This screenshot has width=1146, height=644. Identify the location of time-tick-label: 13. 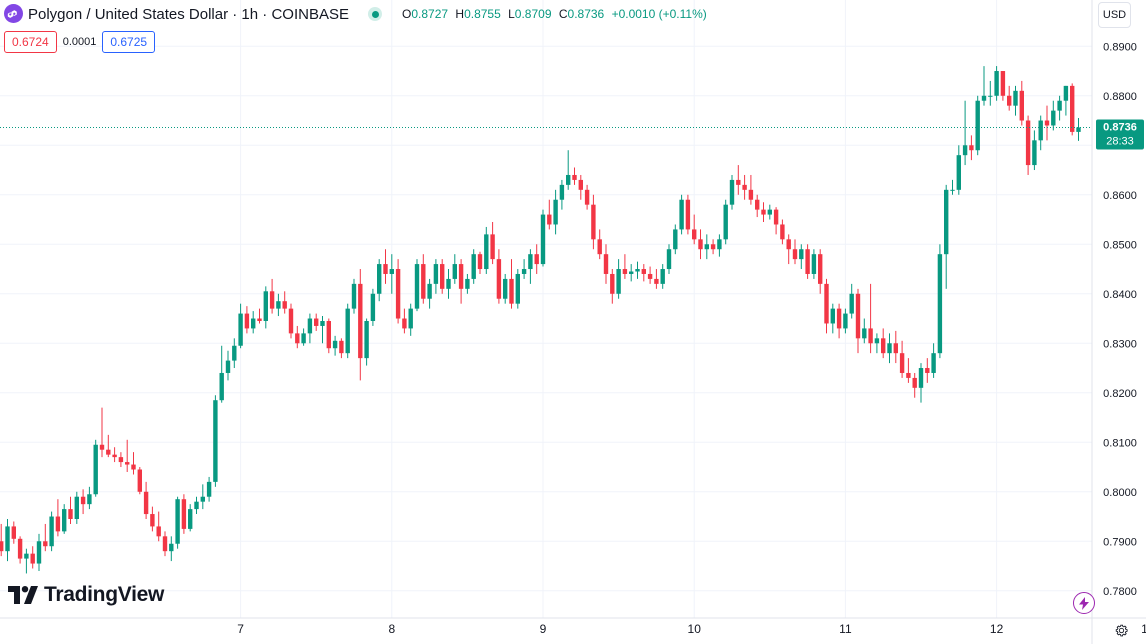
(1143, 629).